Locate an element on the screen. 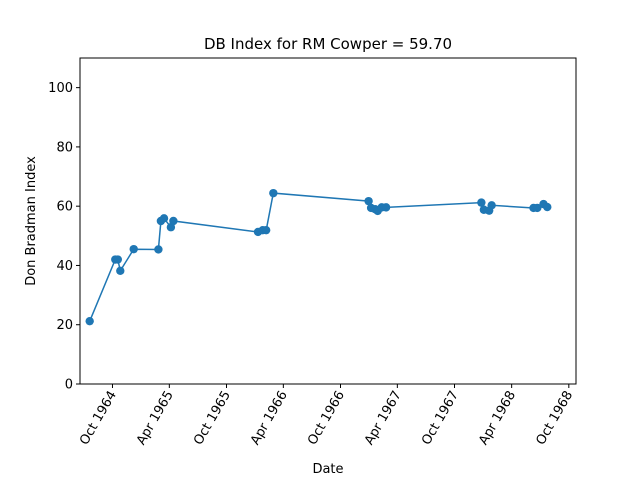 This screenshot has height=480, width=640. y-tick-label: 0 is located at coordinates (69, 385).